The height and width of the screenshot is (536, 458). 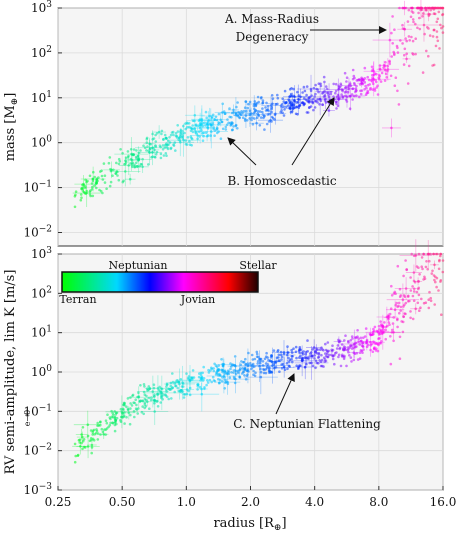 I want to click on annotation-b-arrow-right, so click(x=313, y=131).